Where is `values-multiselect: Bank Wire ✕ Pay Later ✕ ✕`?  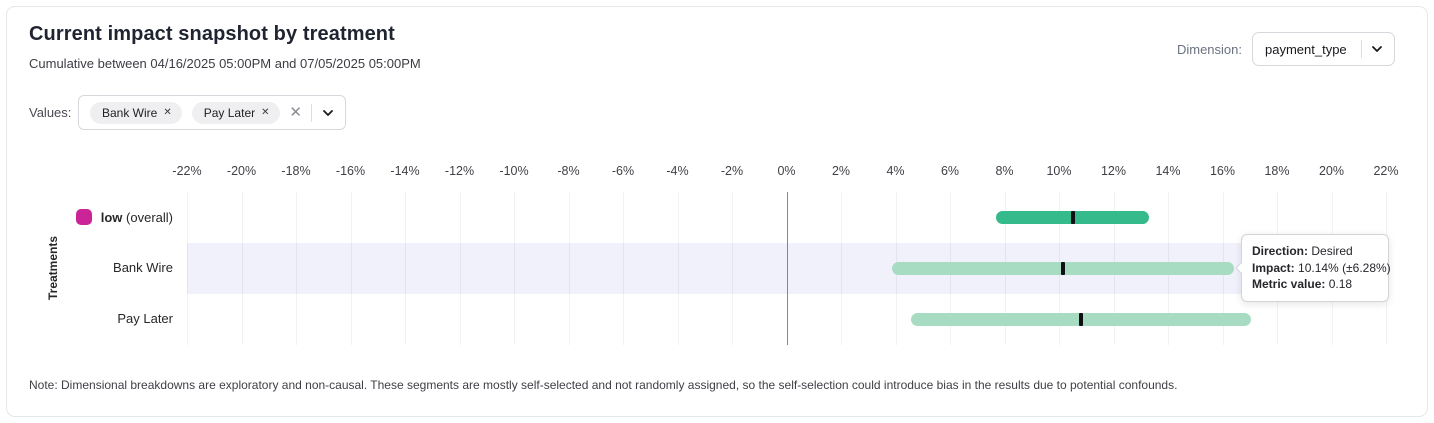
values-multiselect: Bank Wire ✕ Pay Later ✕ ✕ is located at coordinates (212, 112).